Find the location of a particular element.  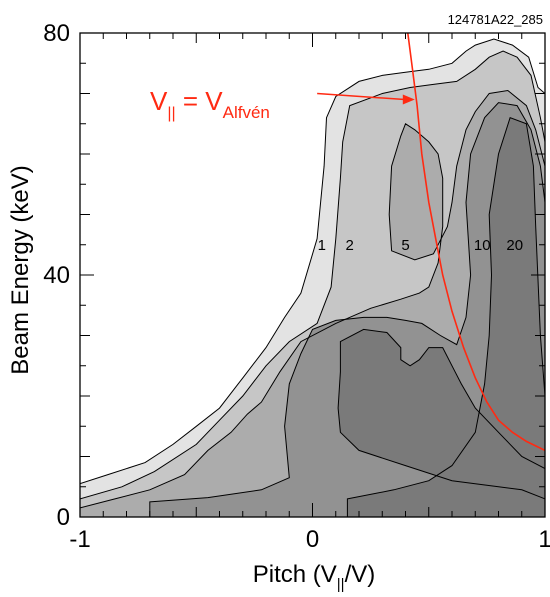

y-tick-label: 0 is located at coordinates (63, 517).